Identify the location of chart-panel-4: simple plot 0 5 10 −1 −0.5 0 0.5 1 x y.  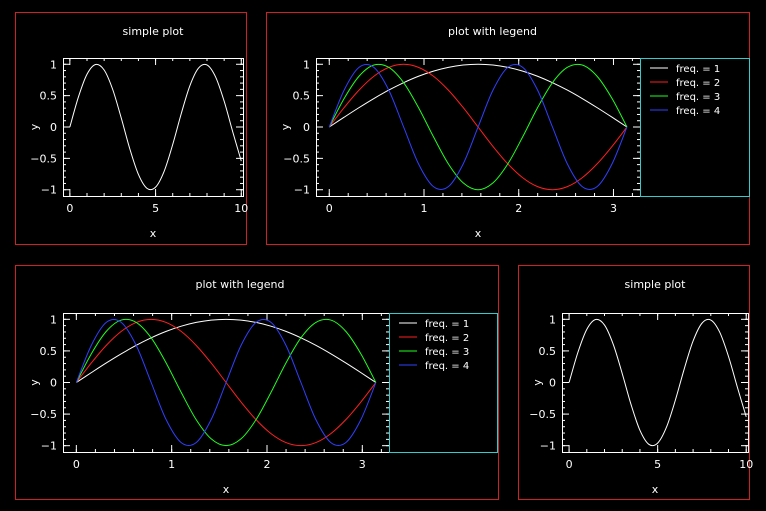
(635, 382).